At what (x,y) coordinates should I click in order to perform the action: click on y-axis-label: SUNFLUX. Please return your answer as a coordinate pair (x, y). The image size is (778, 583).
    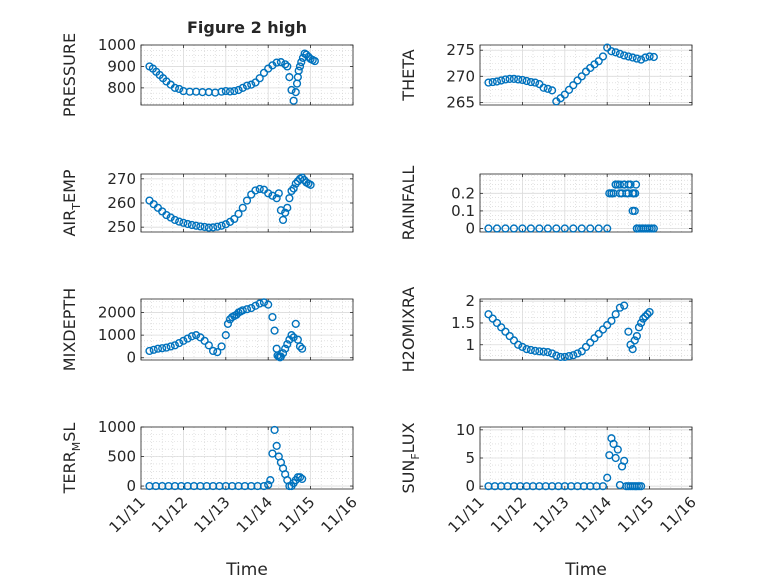
    Looking at the image, I should click on (410, 457).